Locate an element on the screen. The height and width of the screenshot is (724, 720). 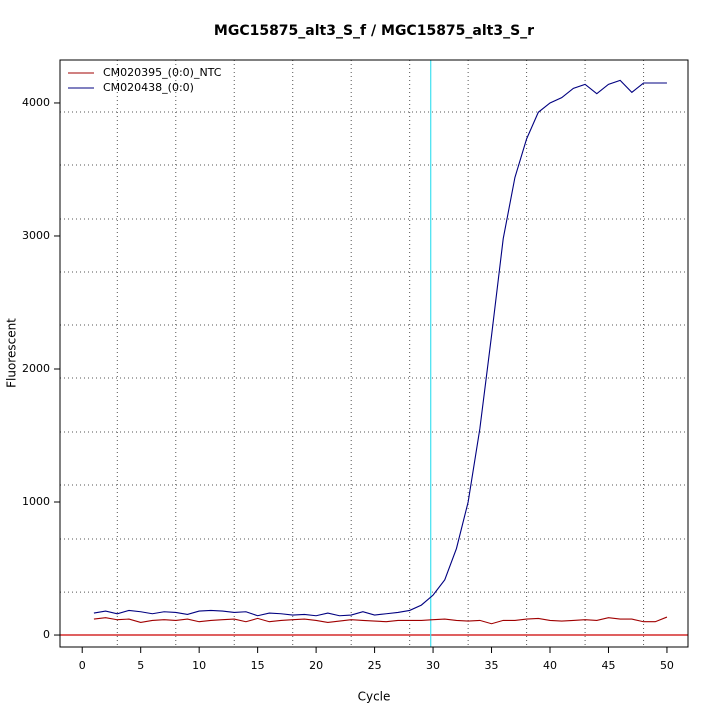
y-axis-label: Fluorescent is located at coordinates (12, 353).